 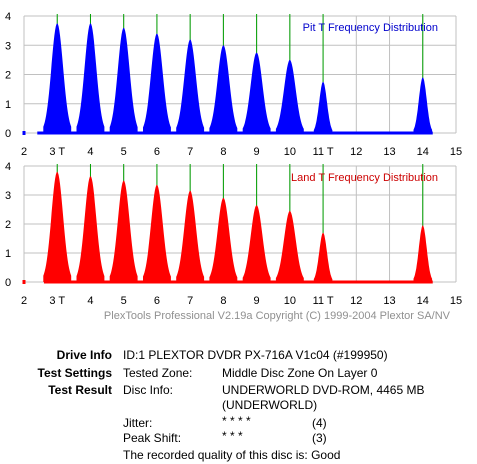 What do you see at coordinates (157, 152) in the screenshot?
I see `pit-x-tick-label: 6` at bounding box center [157, 152].